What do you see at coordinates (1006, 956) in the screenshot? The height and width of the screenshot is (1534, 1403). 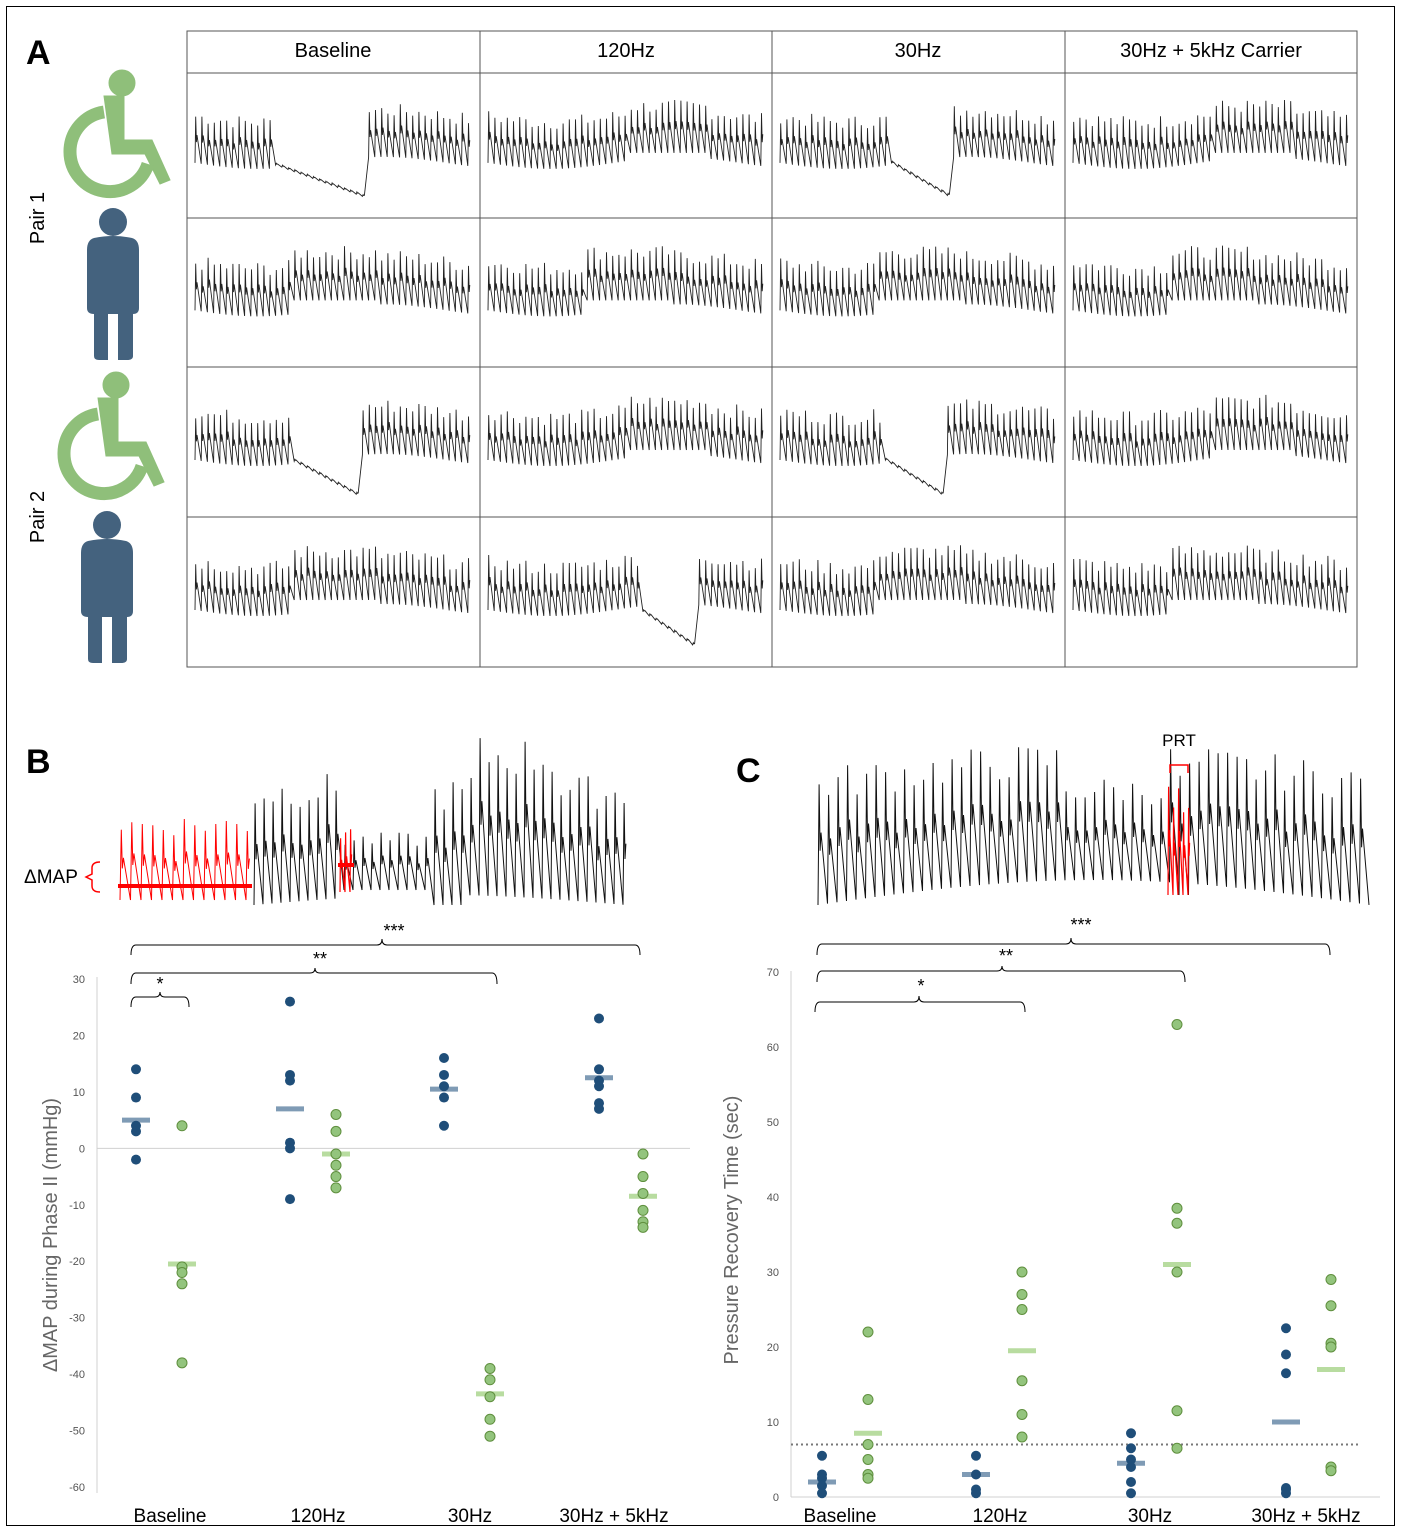 I see `significance-label-c: **` at bounding box center [1006, 956].